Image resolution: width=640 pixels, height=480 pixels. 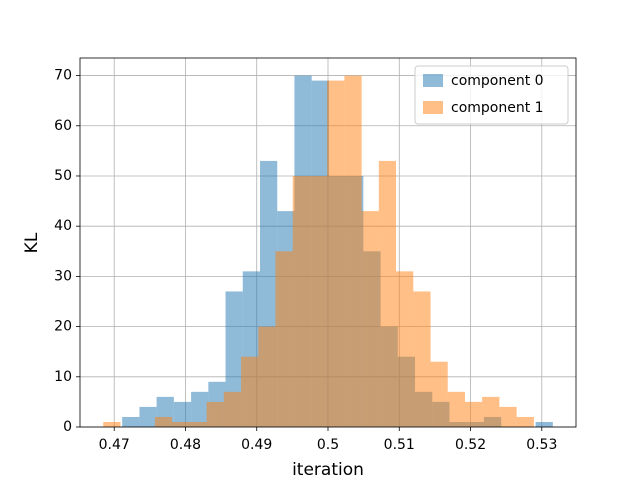 I want to click on legend-label: component 0, so click(x=497, y=81).